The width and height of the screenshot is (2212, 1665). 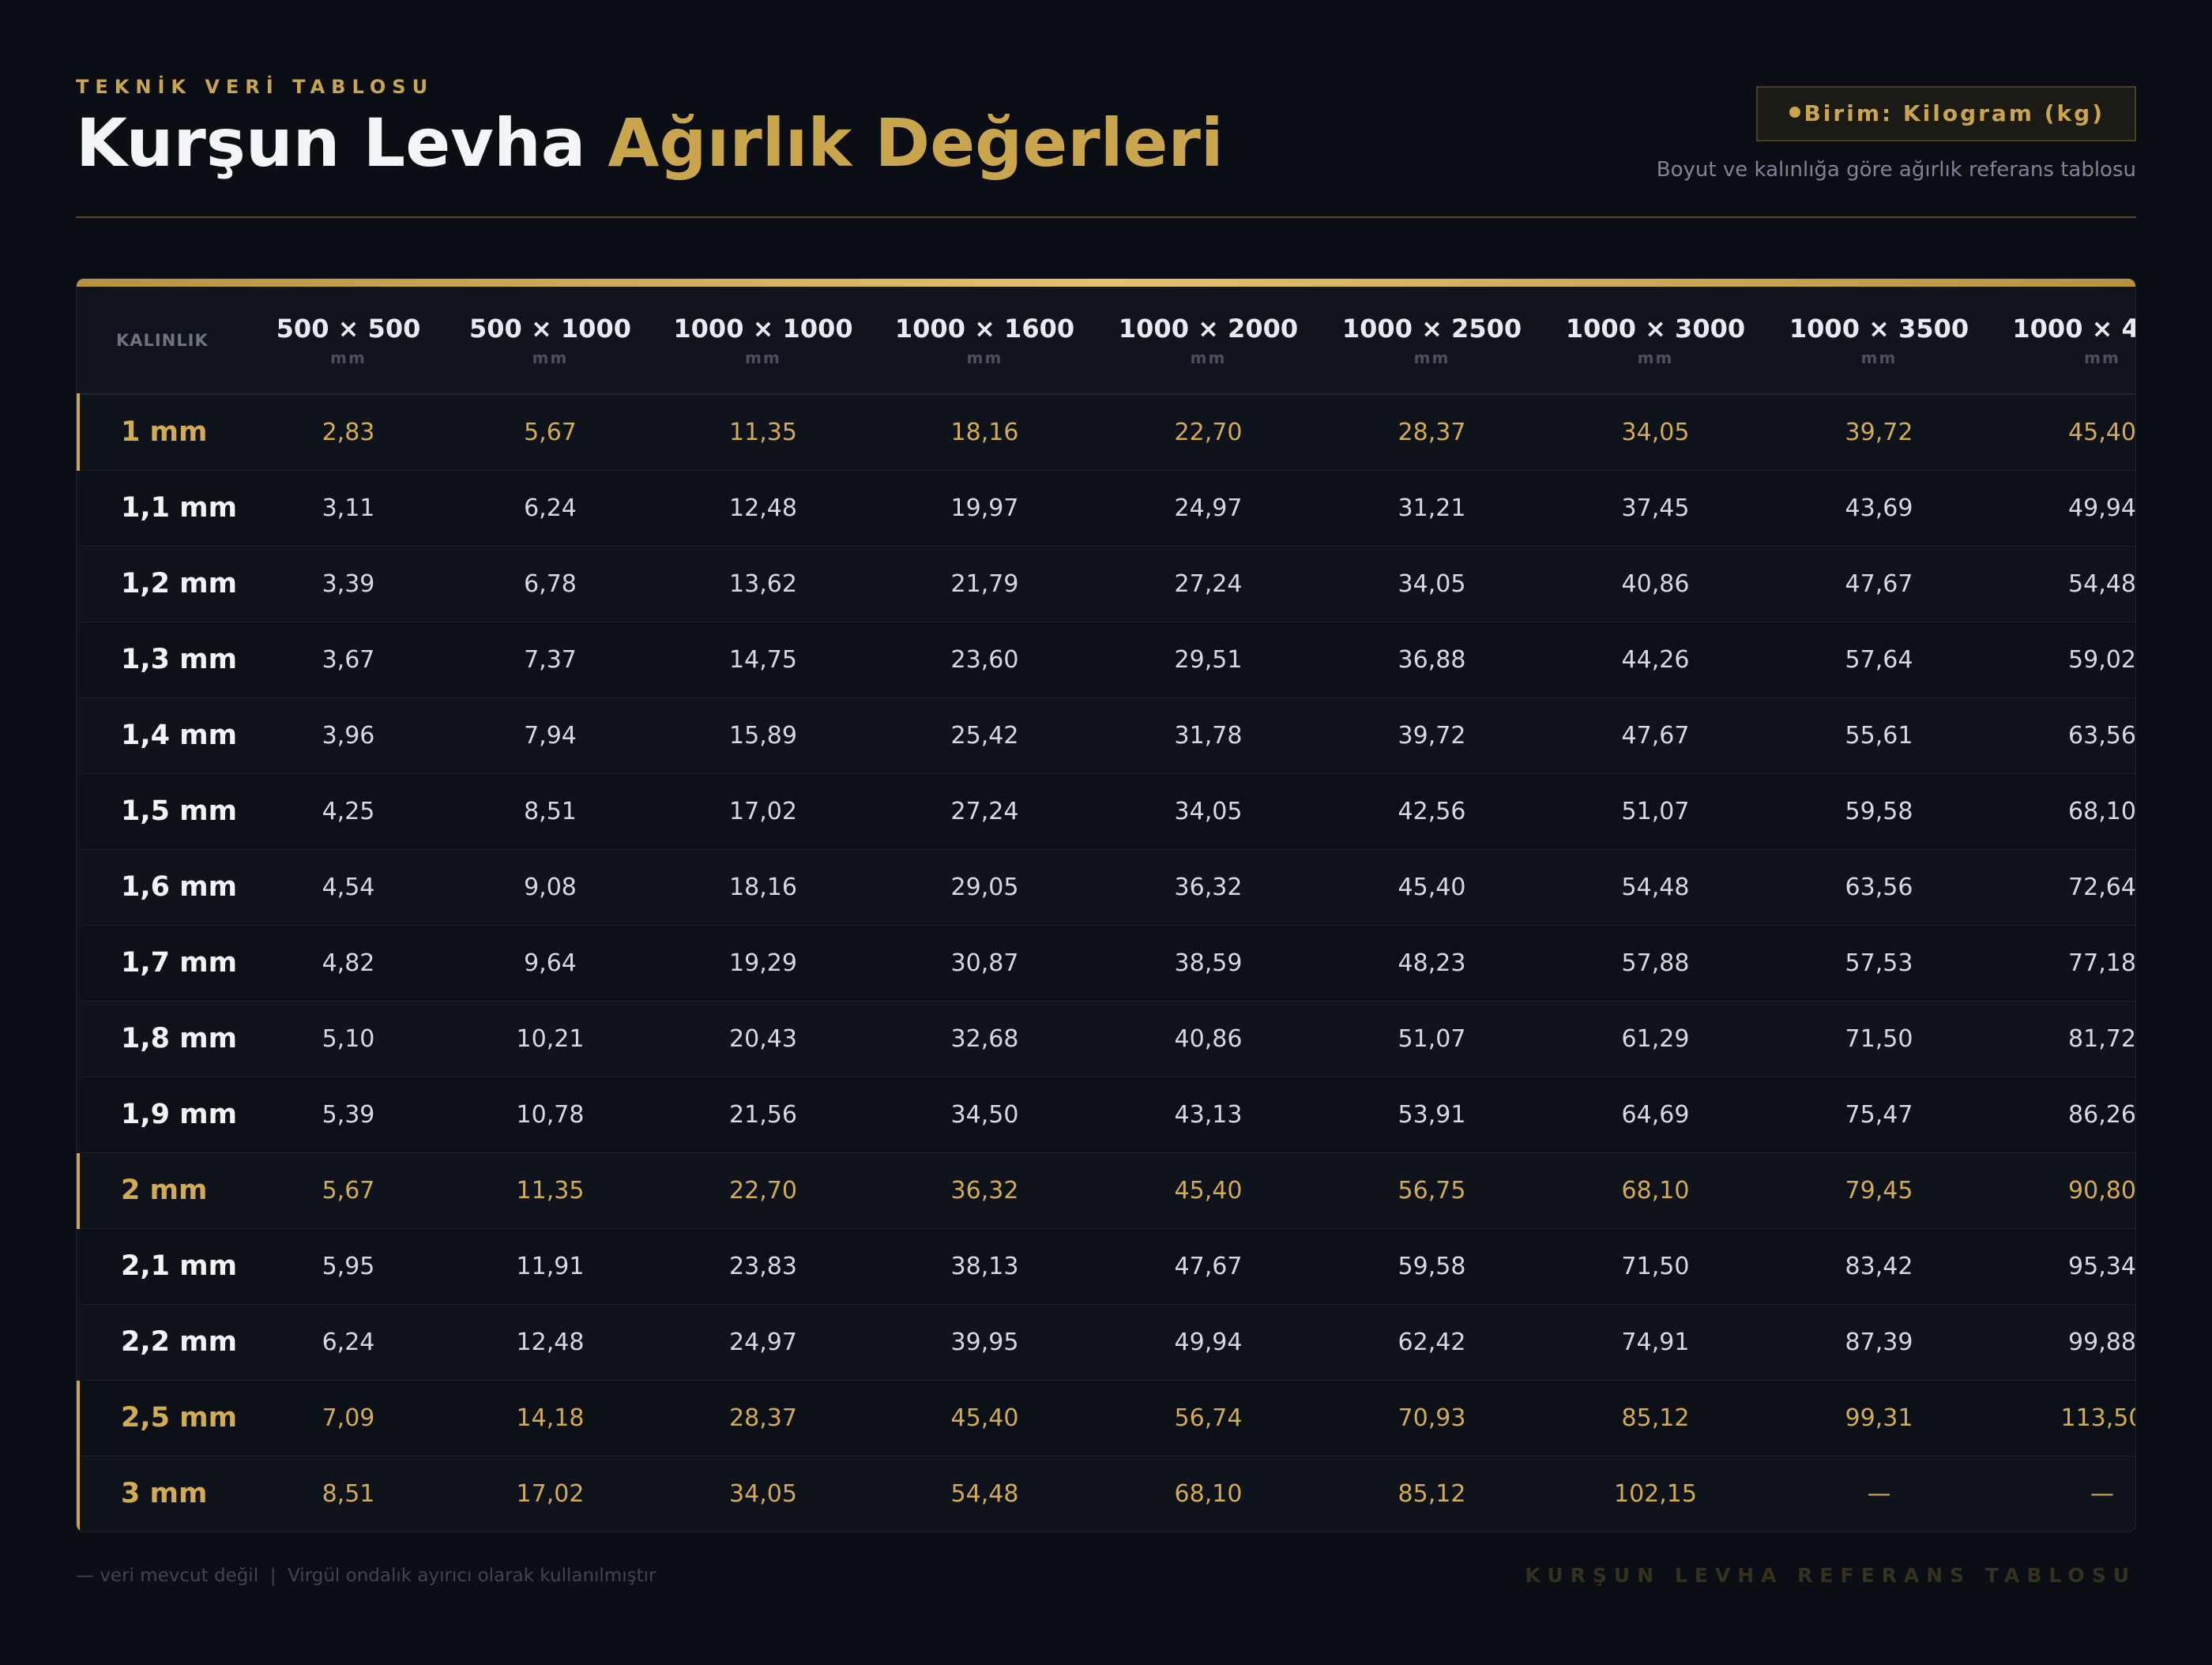 What do you see at coordinates (550, 660) in the screenshot?
I see `weight-cell: 7,37` at bounding box center [550, 660].